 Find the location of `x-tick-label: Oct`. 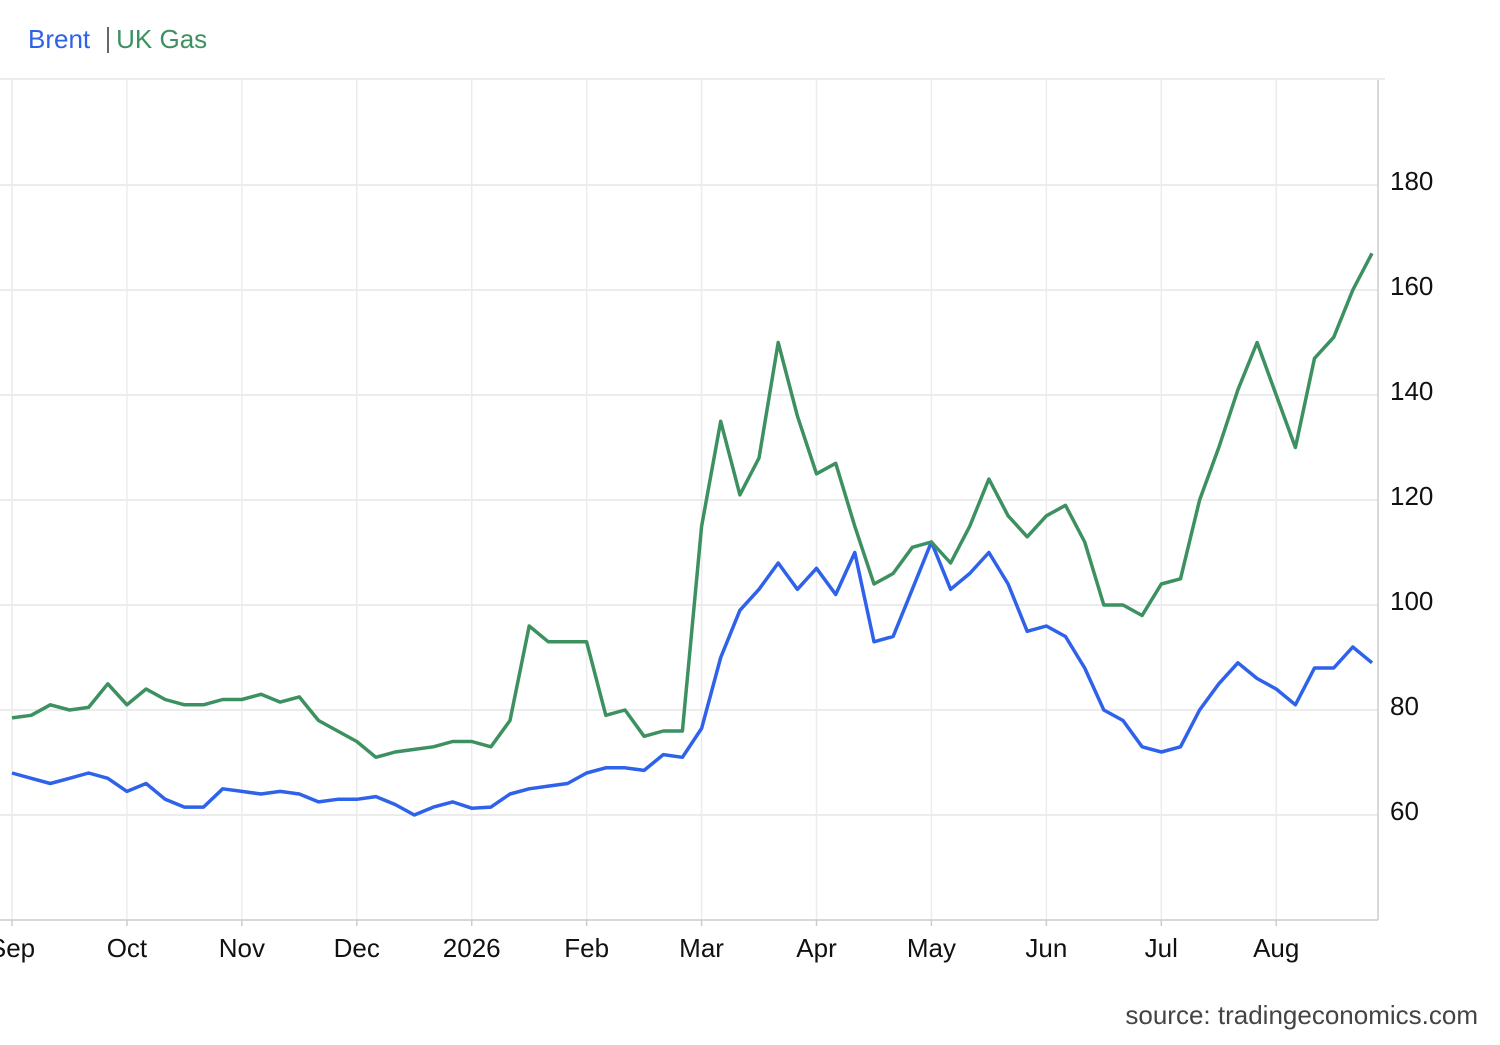

x-tick-label: Oct is located at coordinates (127, 948).